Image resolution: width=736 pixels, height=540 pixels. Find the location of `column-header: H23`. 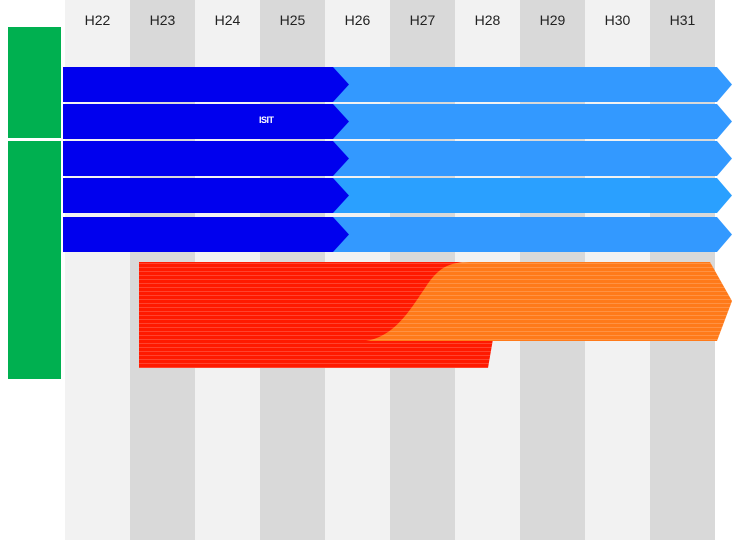

column-header: H23 is located at coordinates (162, 20).